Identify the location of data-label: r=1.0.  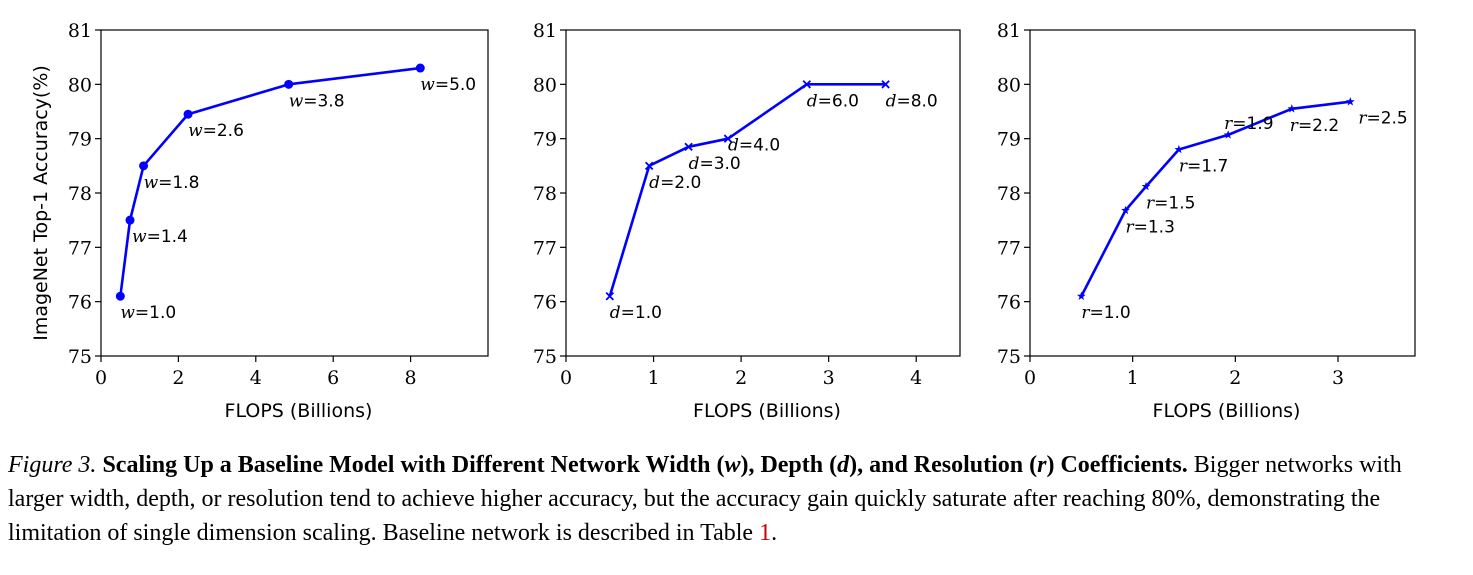
(1105, 313).